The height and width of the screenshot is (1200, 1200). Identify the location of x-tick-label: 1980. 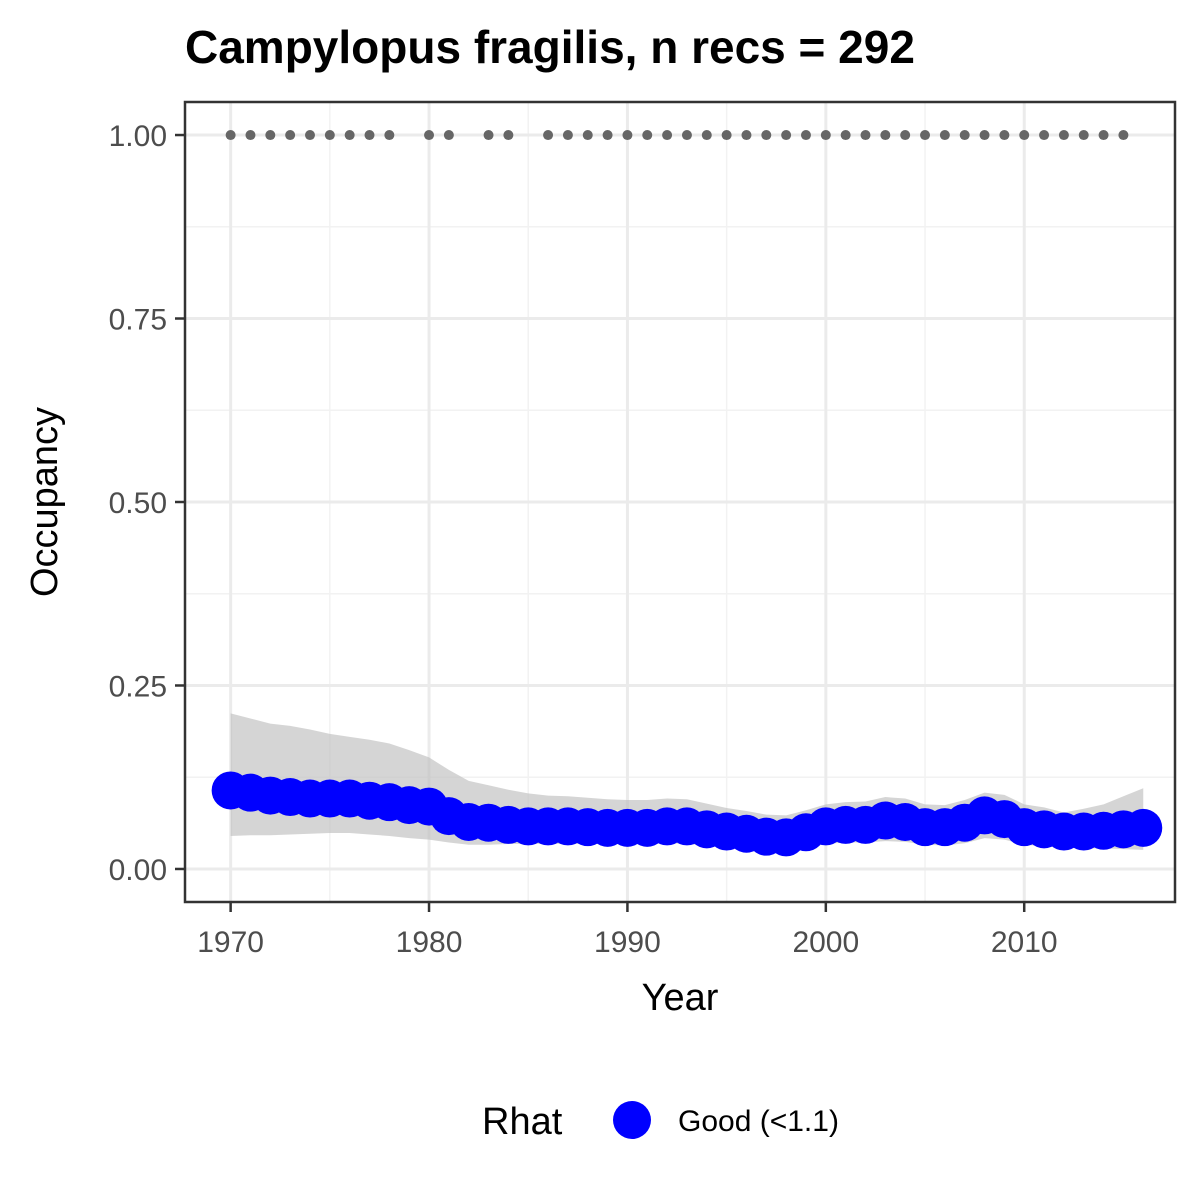
(429, 942).